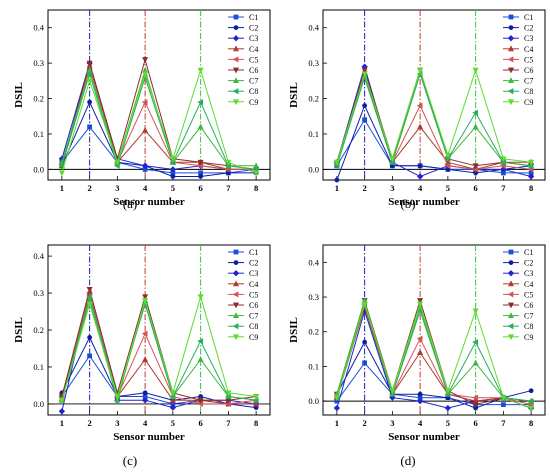 The width and height of the screenshot is (550, 475). I want to click on y-tick-label: 0.4, so click(38, 28).